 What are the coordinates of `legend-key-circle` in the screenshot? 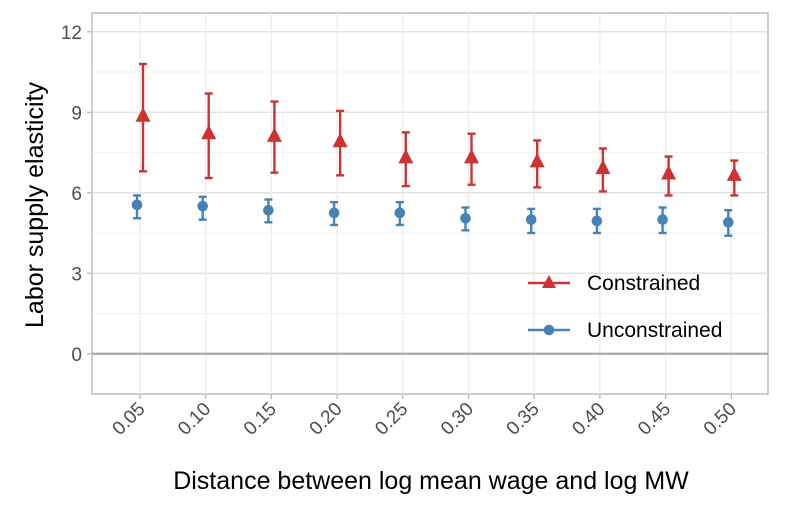 It's located at (549, 330).